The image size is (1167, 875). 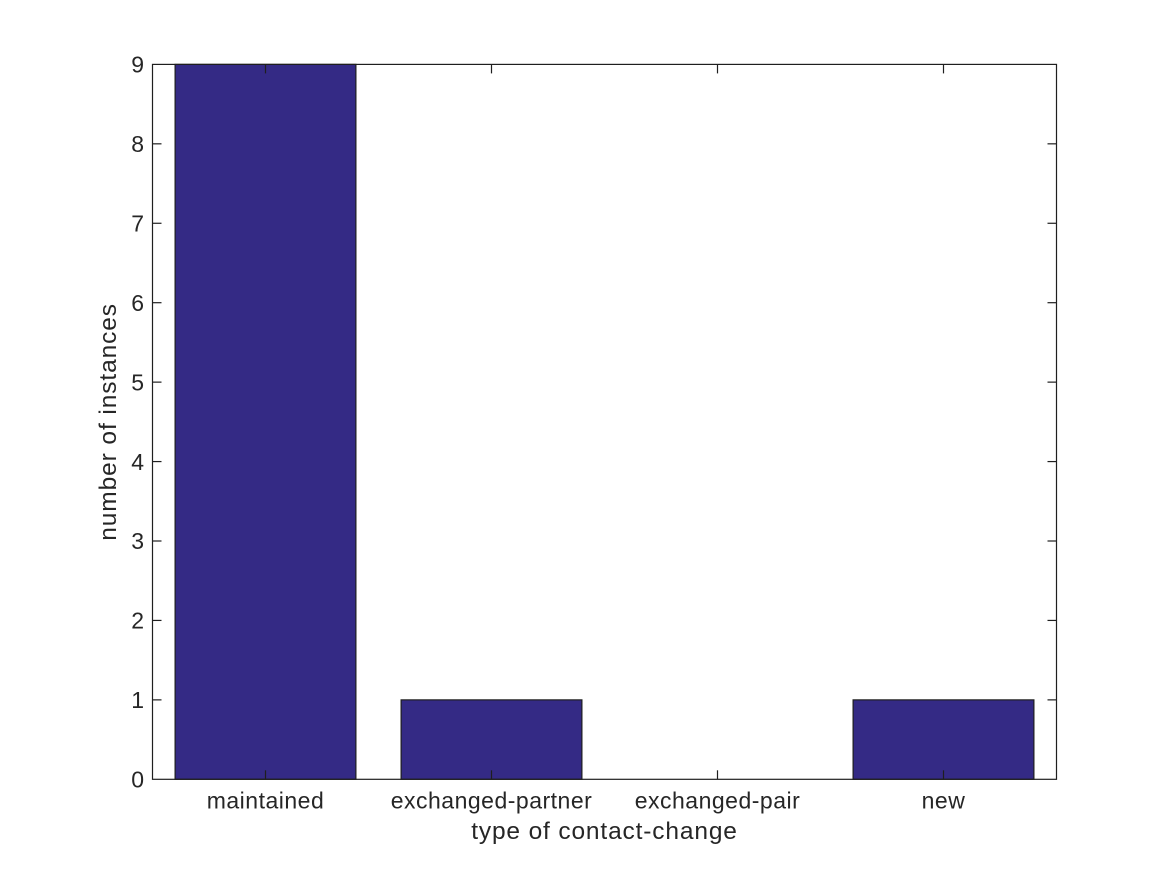 What do you see at coordinates (137, 621) in the screenshot?
I see `svg-text: 2` at bounding box center [137, 621].